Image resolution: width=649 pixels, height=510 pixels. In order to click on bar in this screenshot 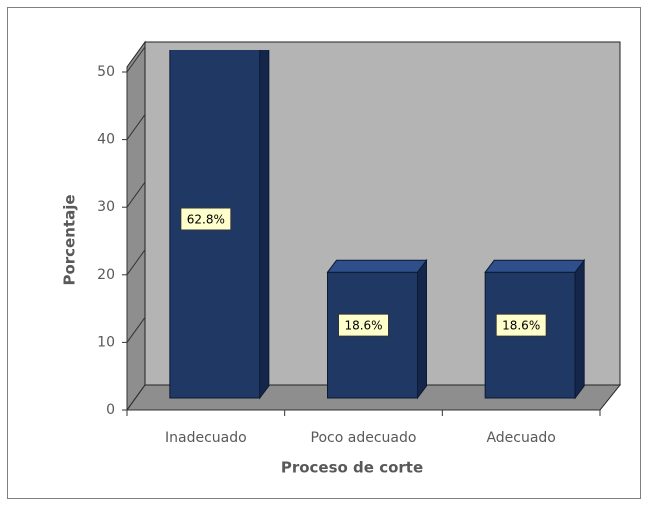, I will do `click(215, 224)`.